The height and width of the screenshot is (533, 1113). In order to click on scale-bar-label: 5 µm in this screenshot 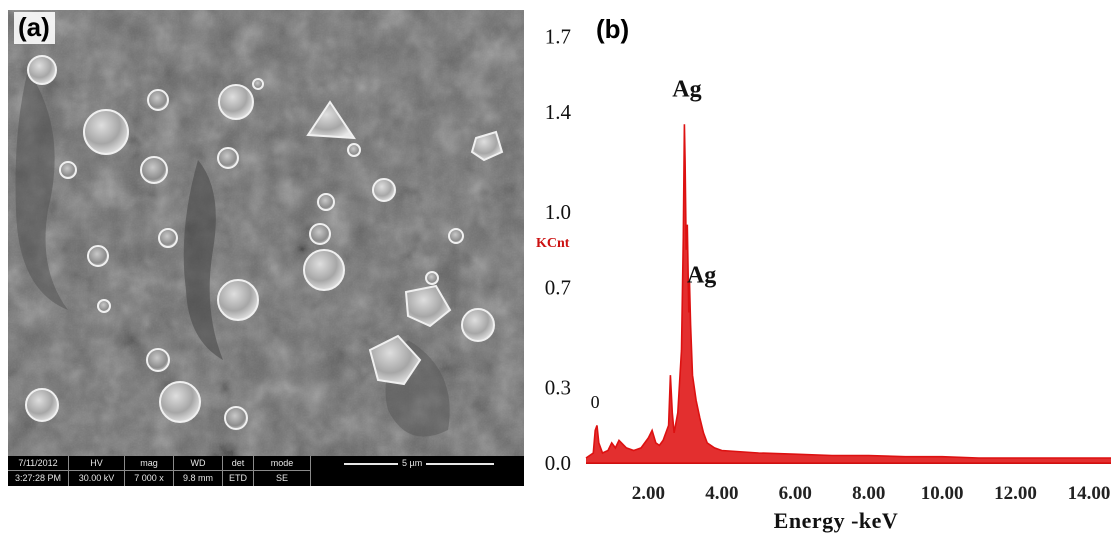, I will do `click(412, 463)`.